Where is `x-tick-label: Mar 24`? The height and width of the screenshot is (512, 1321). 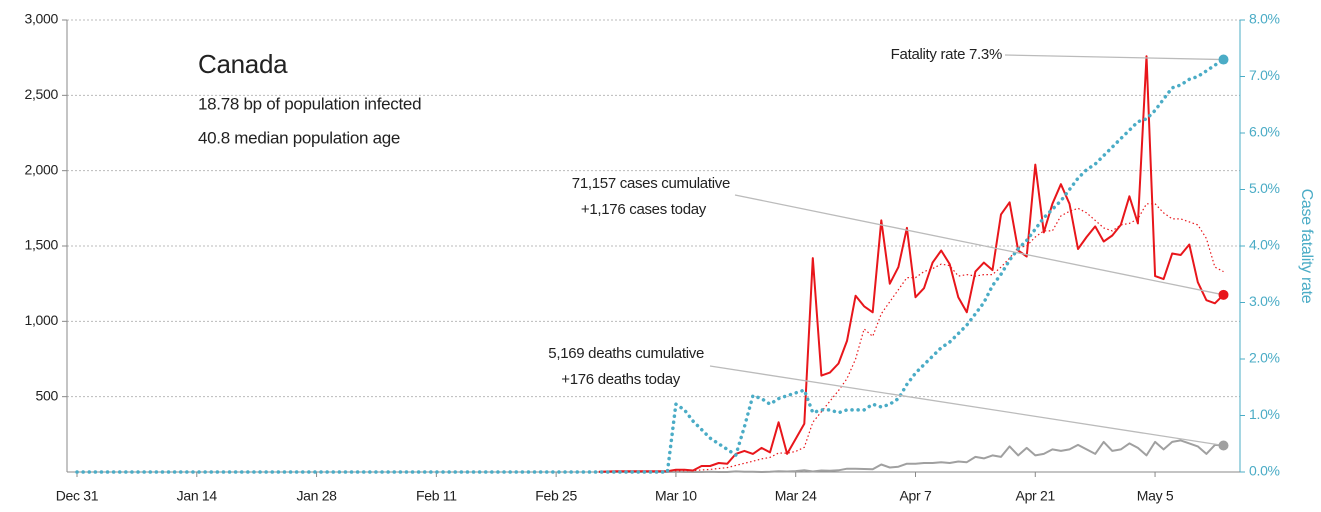
x-tick-label: Mar 24 is located at coordinates (796, 496).